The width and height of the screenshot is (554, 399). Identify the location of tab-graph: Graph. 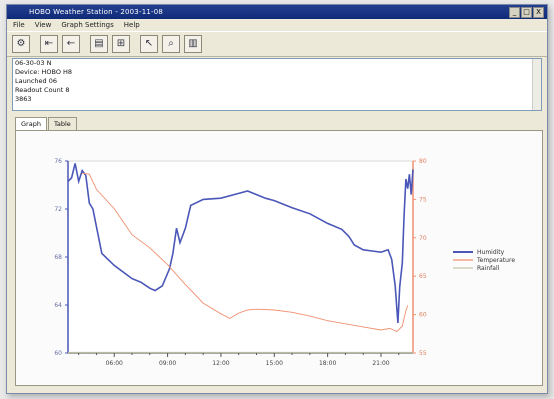
(31, 123).